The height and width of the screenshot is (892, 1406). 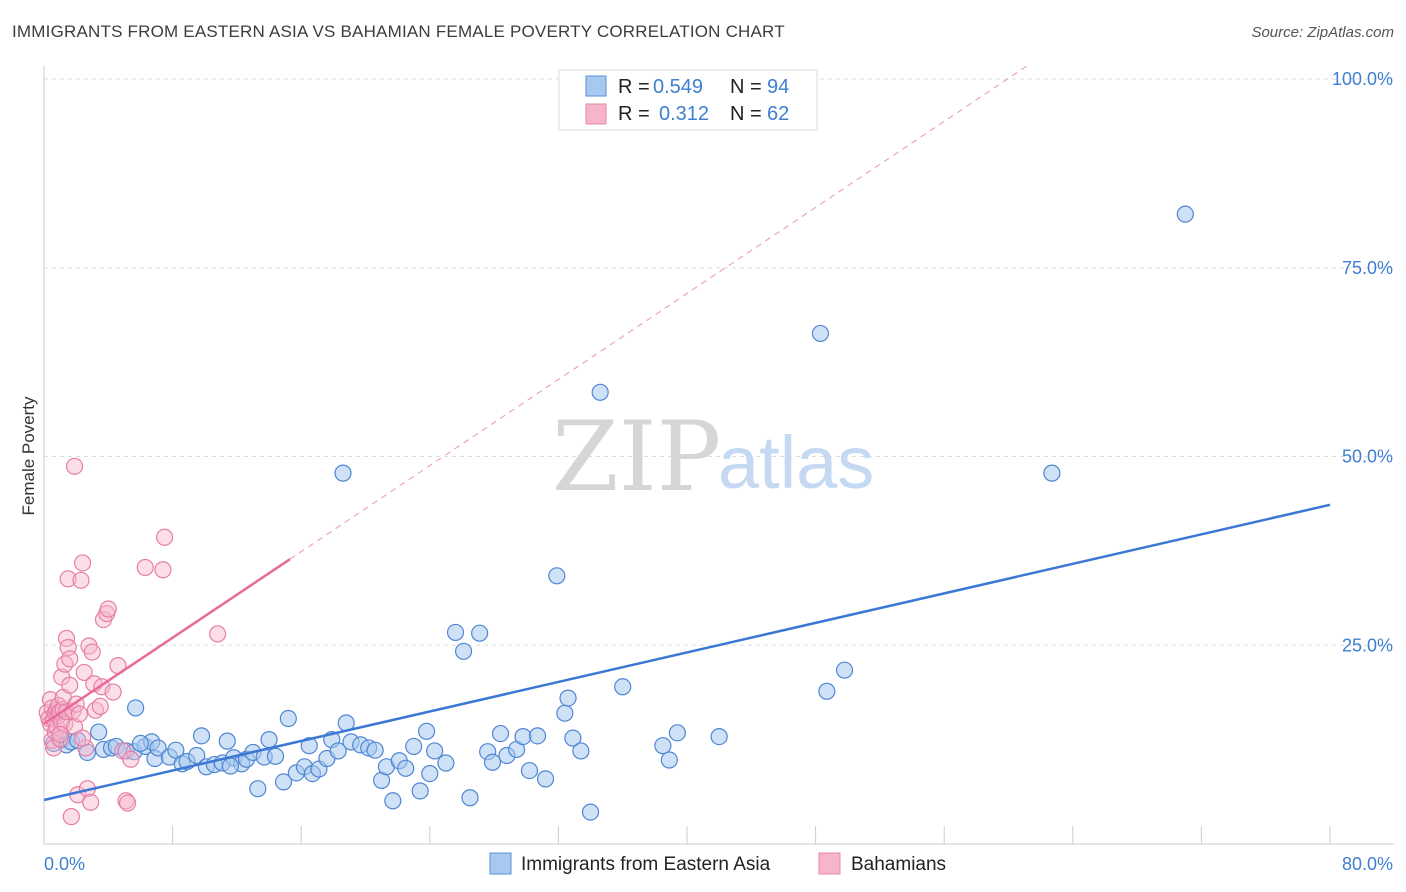 What do you see at coordinates (829, 863) in the screenshot?
I see `bottom-legend-swatch-pink` at bounding box center [829, 863].